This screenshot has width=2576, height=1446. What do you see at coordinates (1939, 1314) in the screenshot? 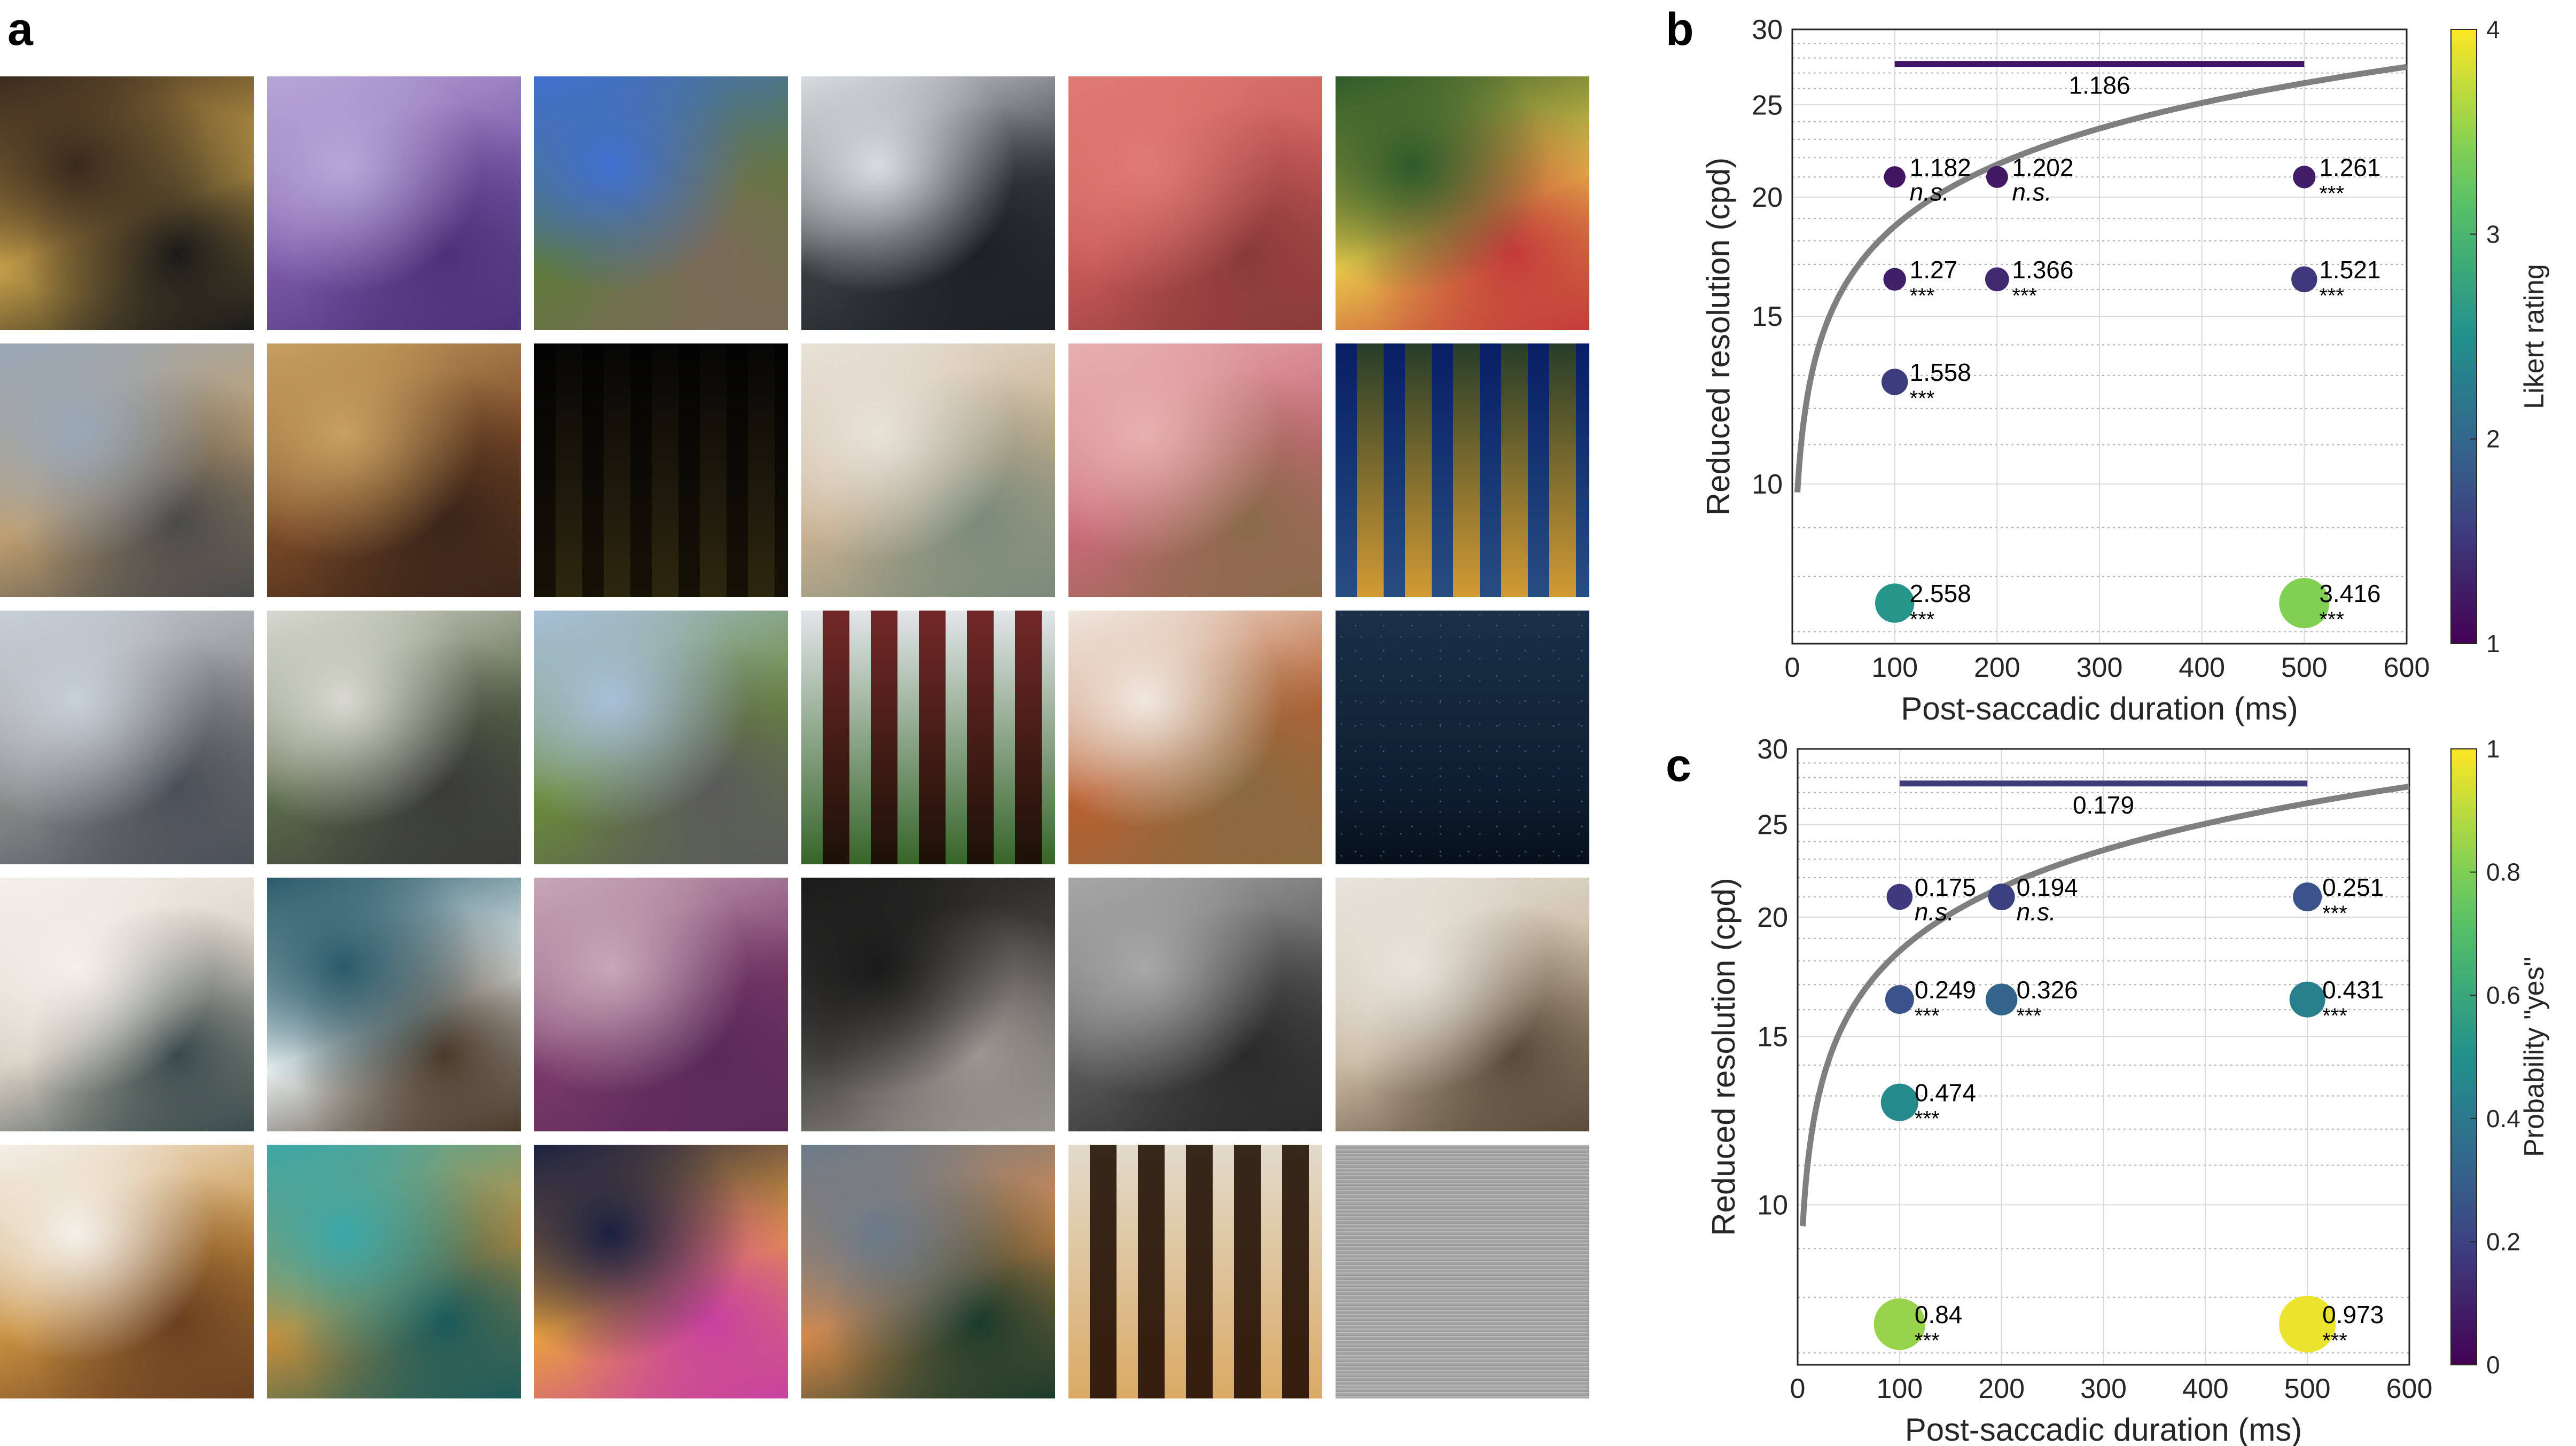
I see `data-point-label: 0.84` at bounding box center [1939, 1314].